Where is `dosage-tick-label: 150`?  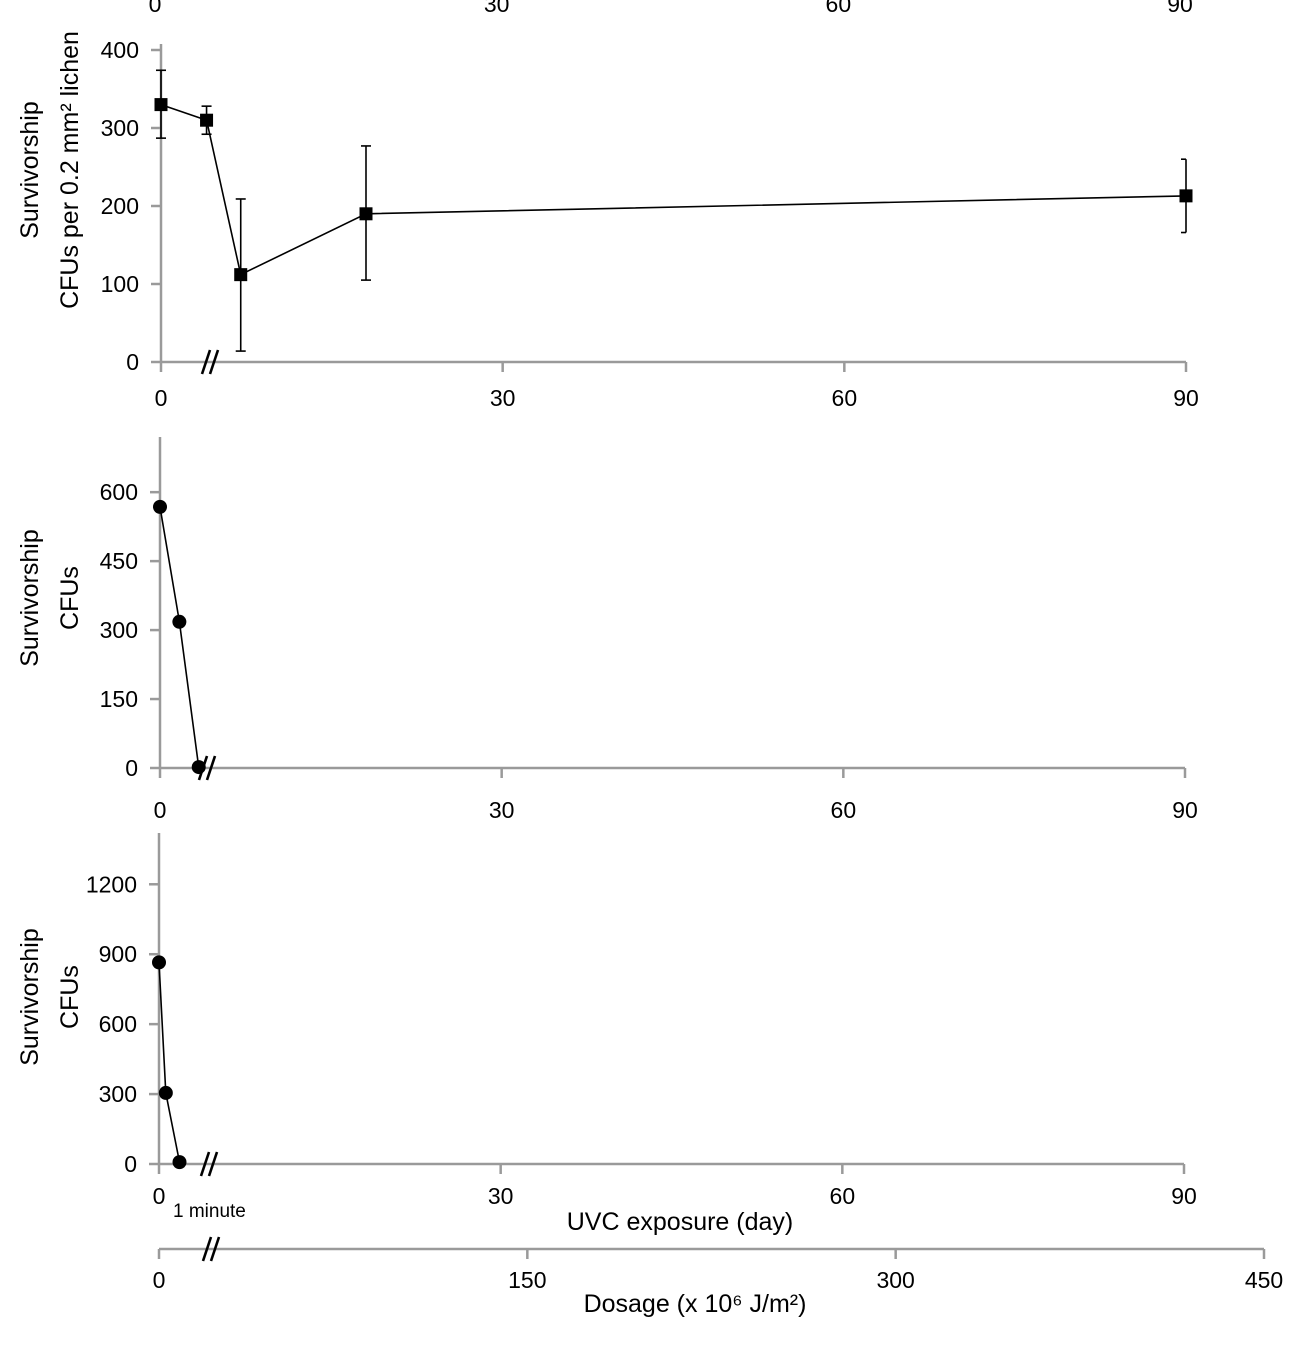
dosage-tick-label: 150 is located at coordinates (527, 1280).